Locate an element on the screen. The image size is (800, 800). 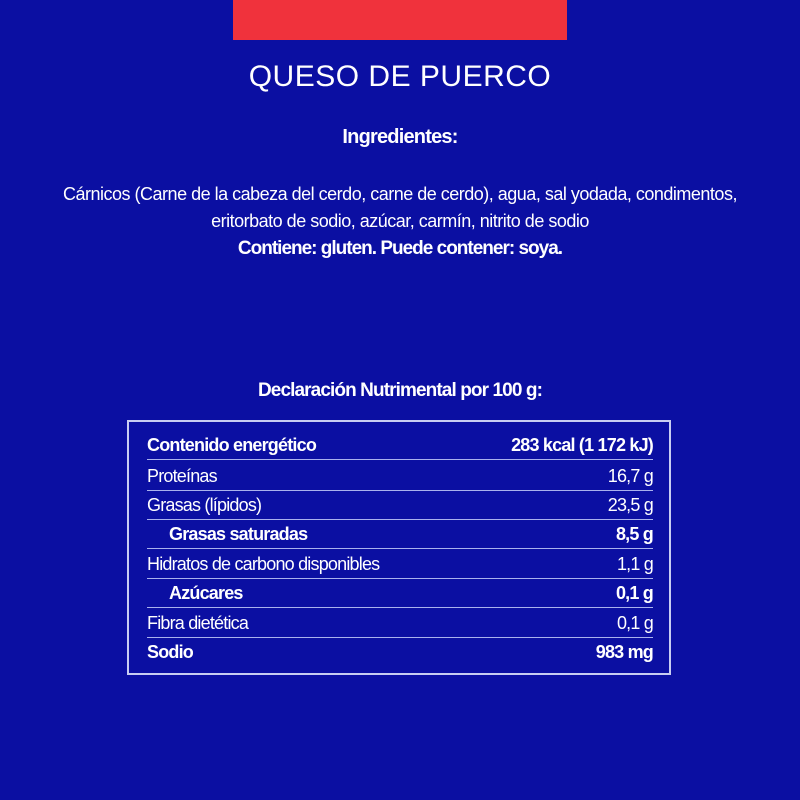
nutrient-label: Fibra dietética is located at coordinates (198, 623).